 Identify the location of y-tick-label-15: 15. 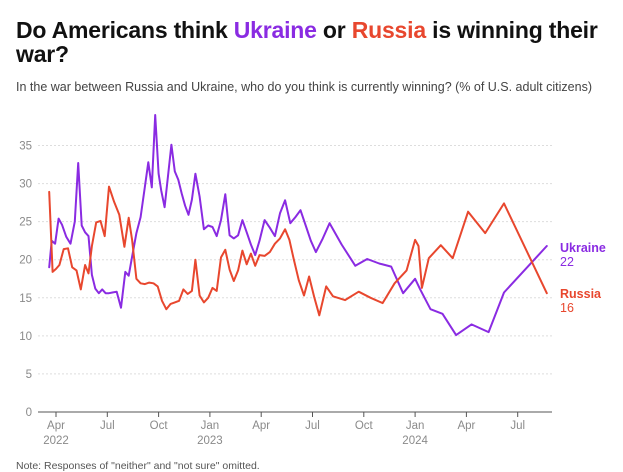
(25, 299).